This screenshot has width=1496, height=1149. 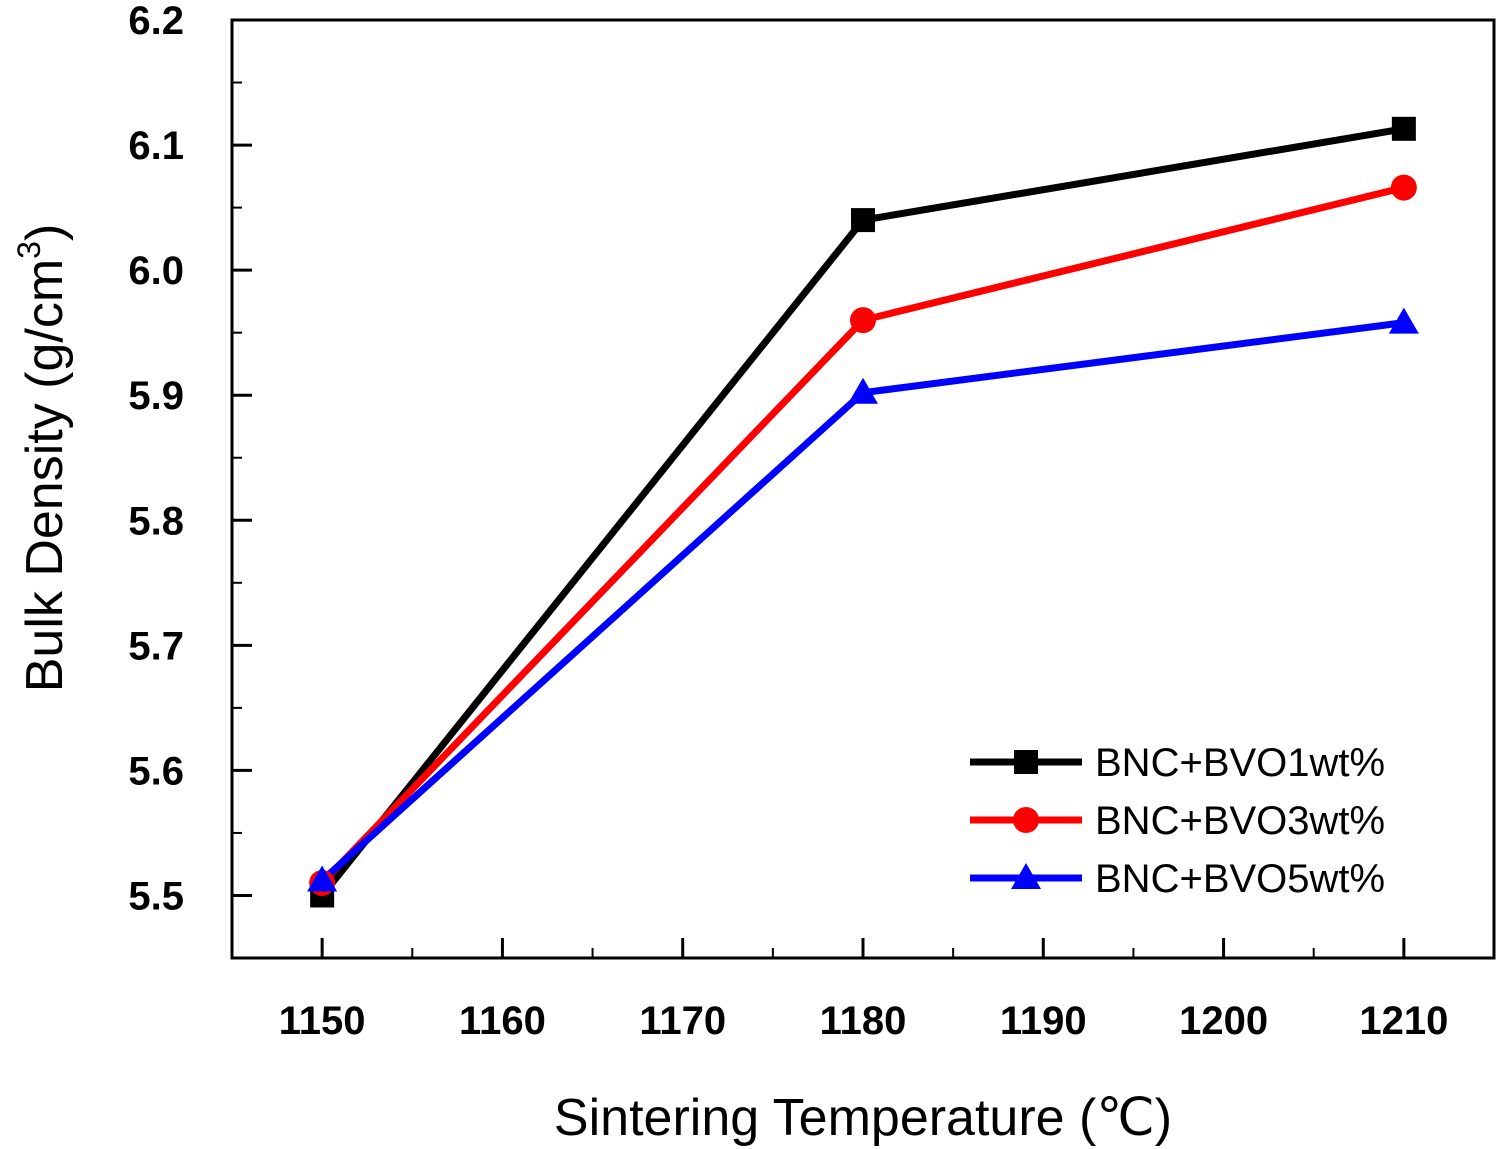 What do you see at coordinates (45, 475) in the screenshot?
I see `y-axis-title-main: Bulk Density (g/cm` at bounding box center [45, 475].